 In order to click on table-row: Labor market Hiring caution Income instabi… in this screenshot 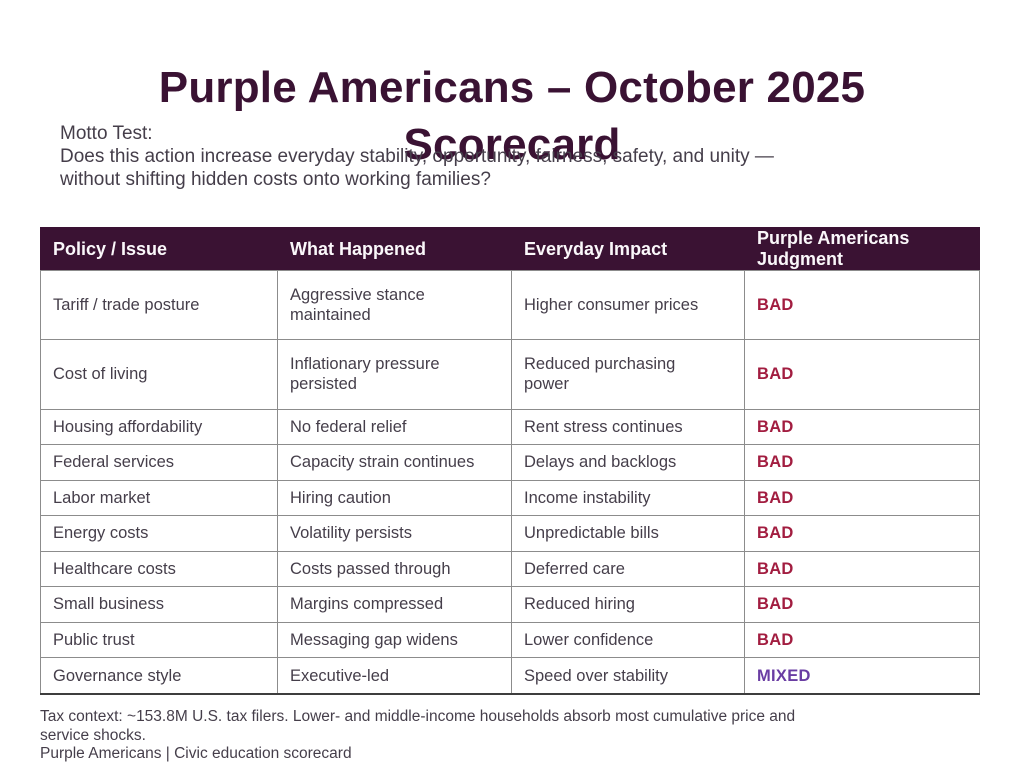, I will do `click(510, 498)`.